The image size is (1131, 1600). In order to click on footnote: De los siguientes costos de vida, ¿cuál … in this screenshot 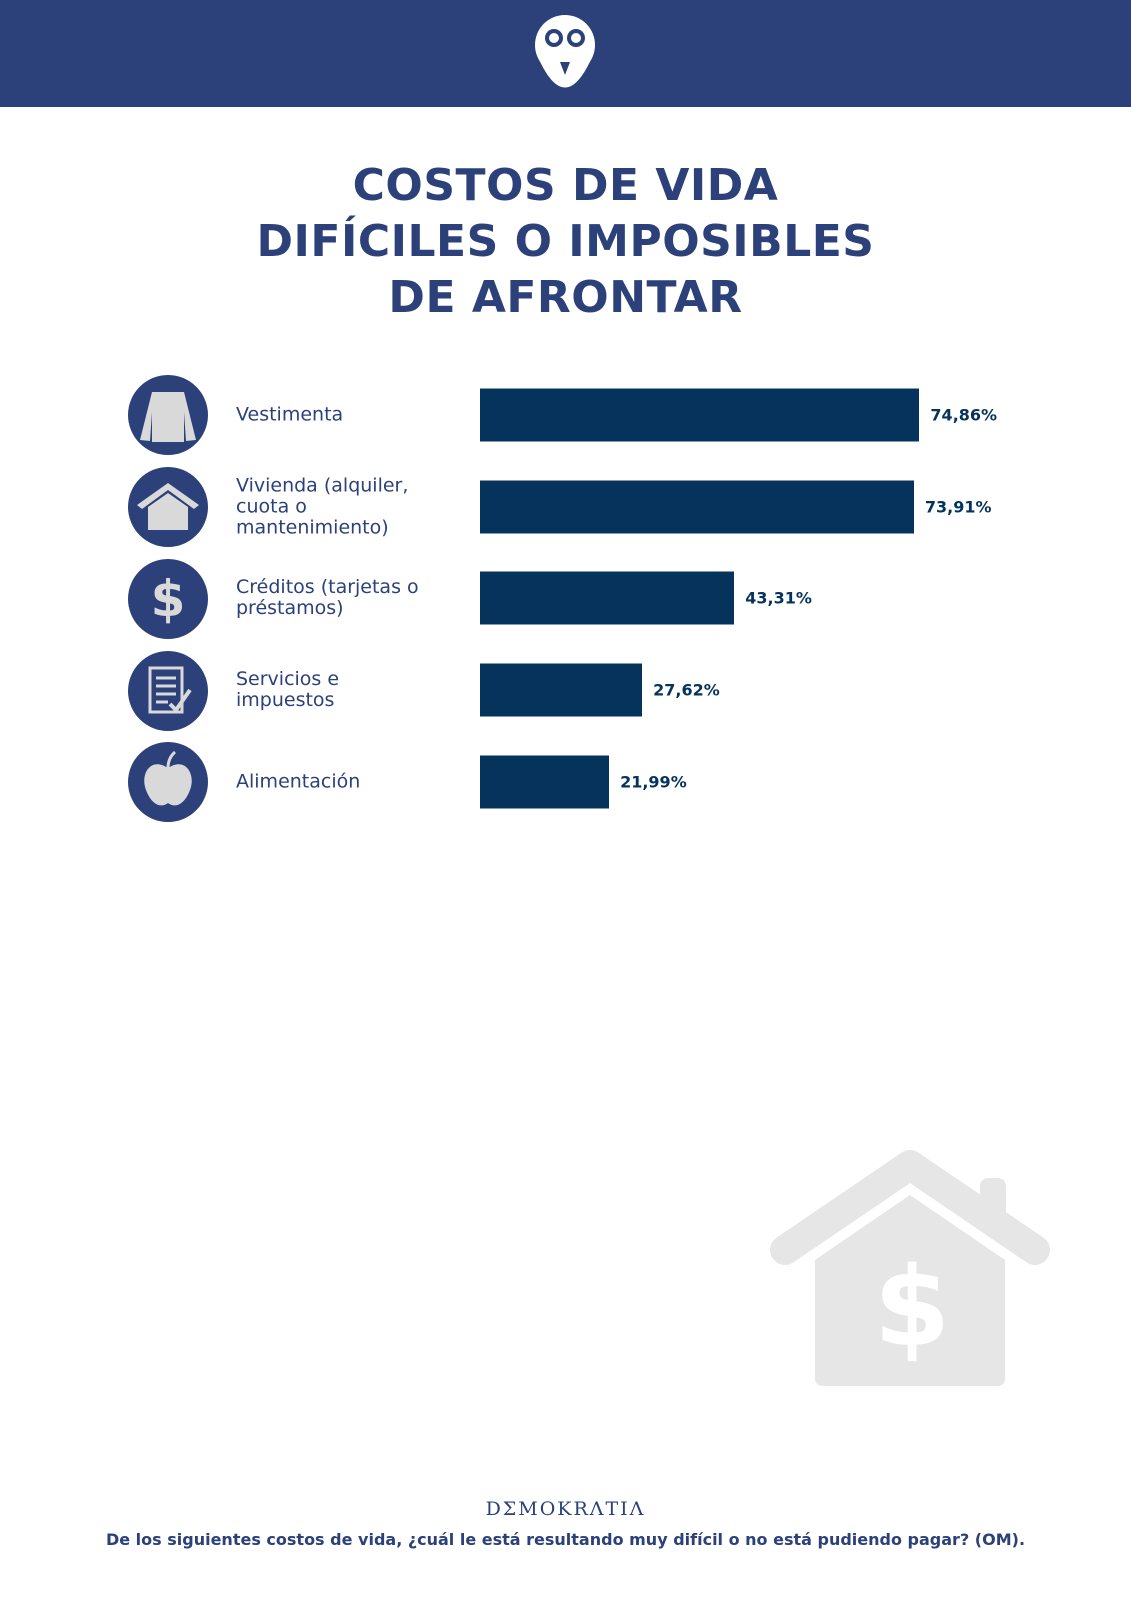, I will do `click(565, 1539)`.